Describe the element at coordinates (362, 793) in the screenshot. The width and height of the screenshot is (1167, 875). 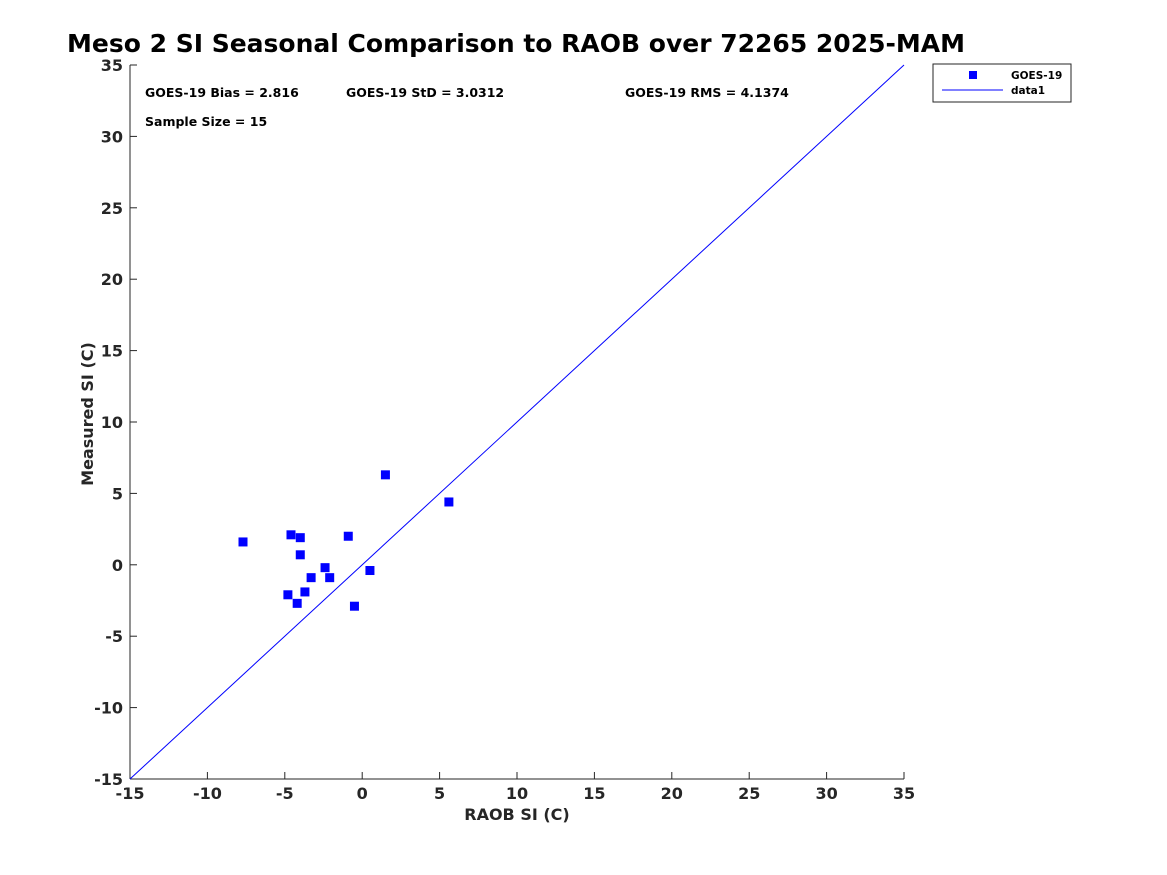
I see `x-tick-label: 0` at that location.